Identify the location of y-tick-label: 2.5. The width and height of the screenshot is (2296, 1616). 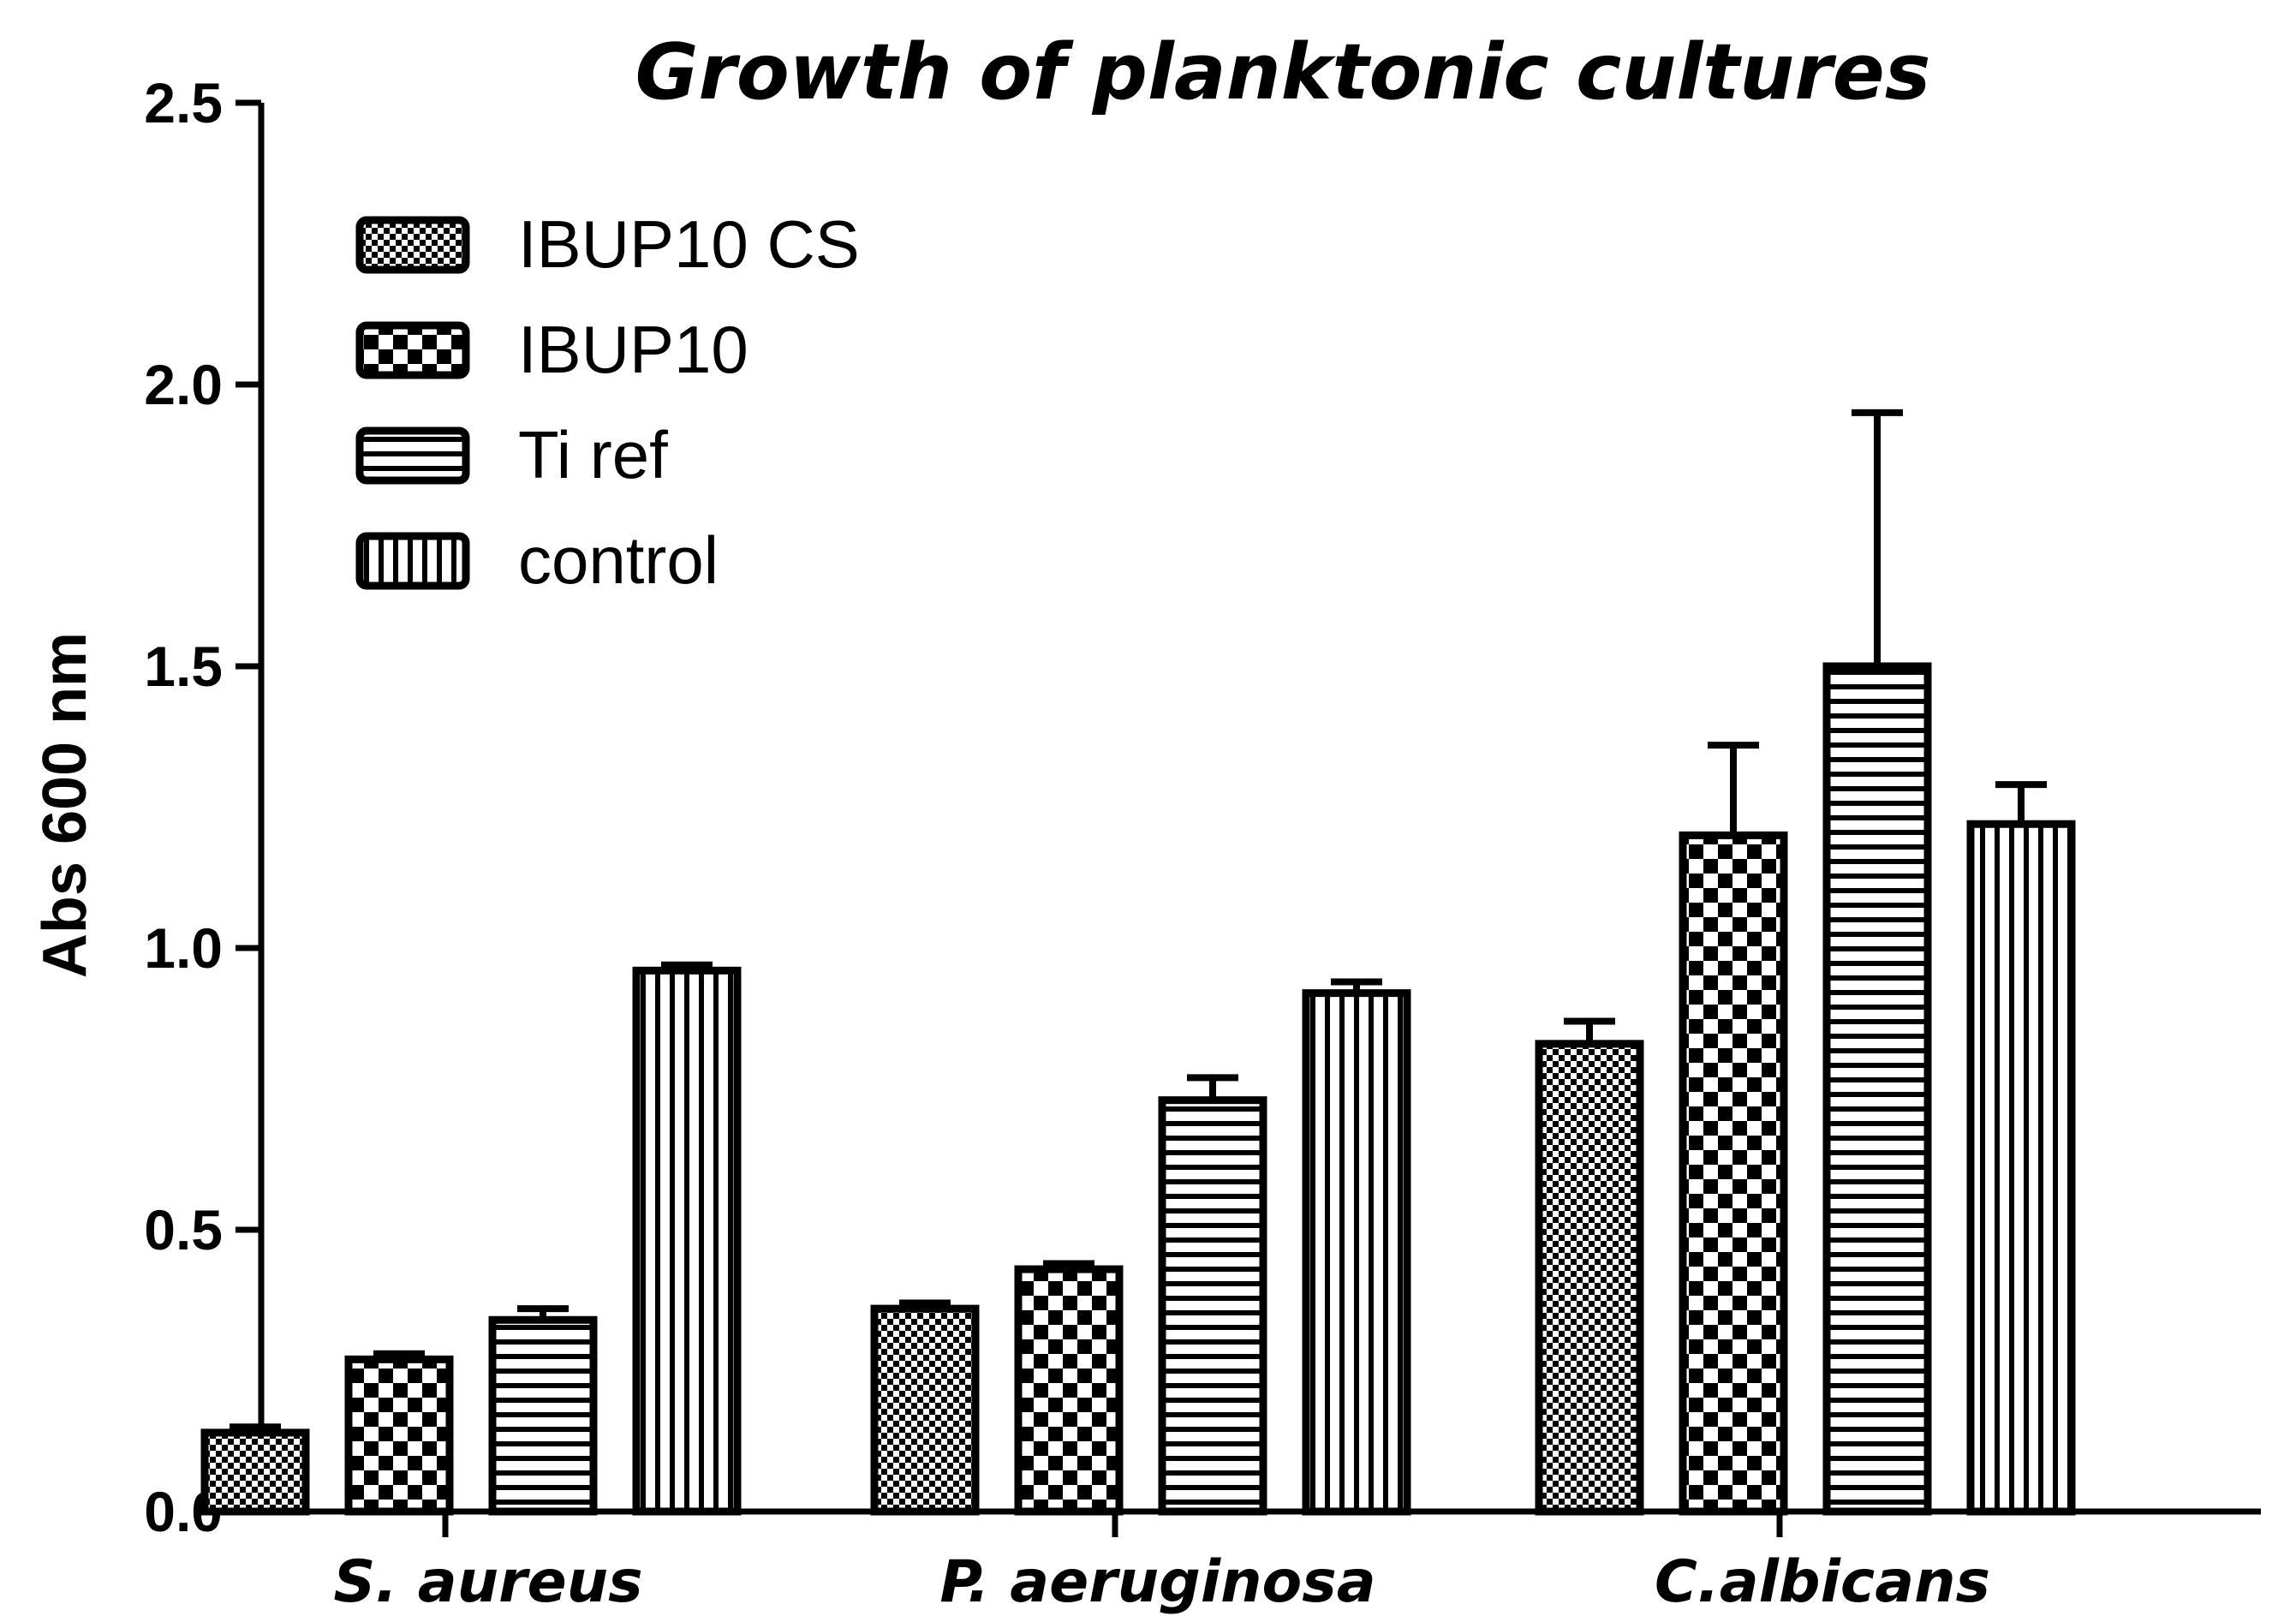
(183, 102).